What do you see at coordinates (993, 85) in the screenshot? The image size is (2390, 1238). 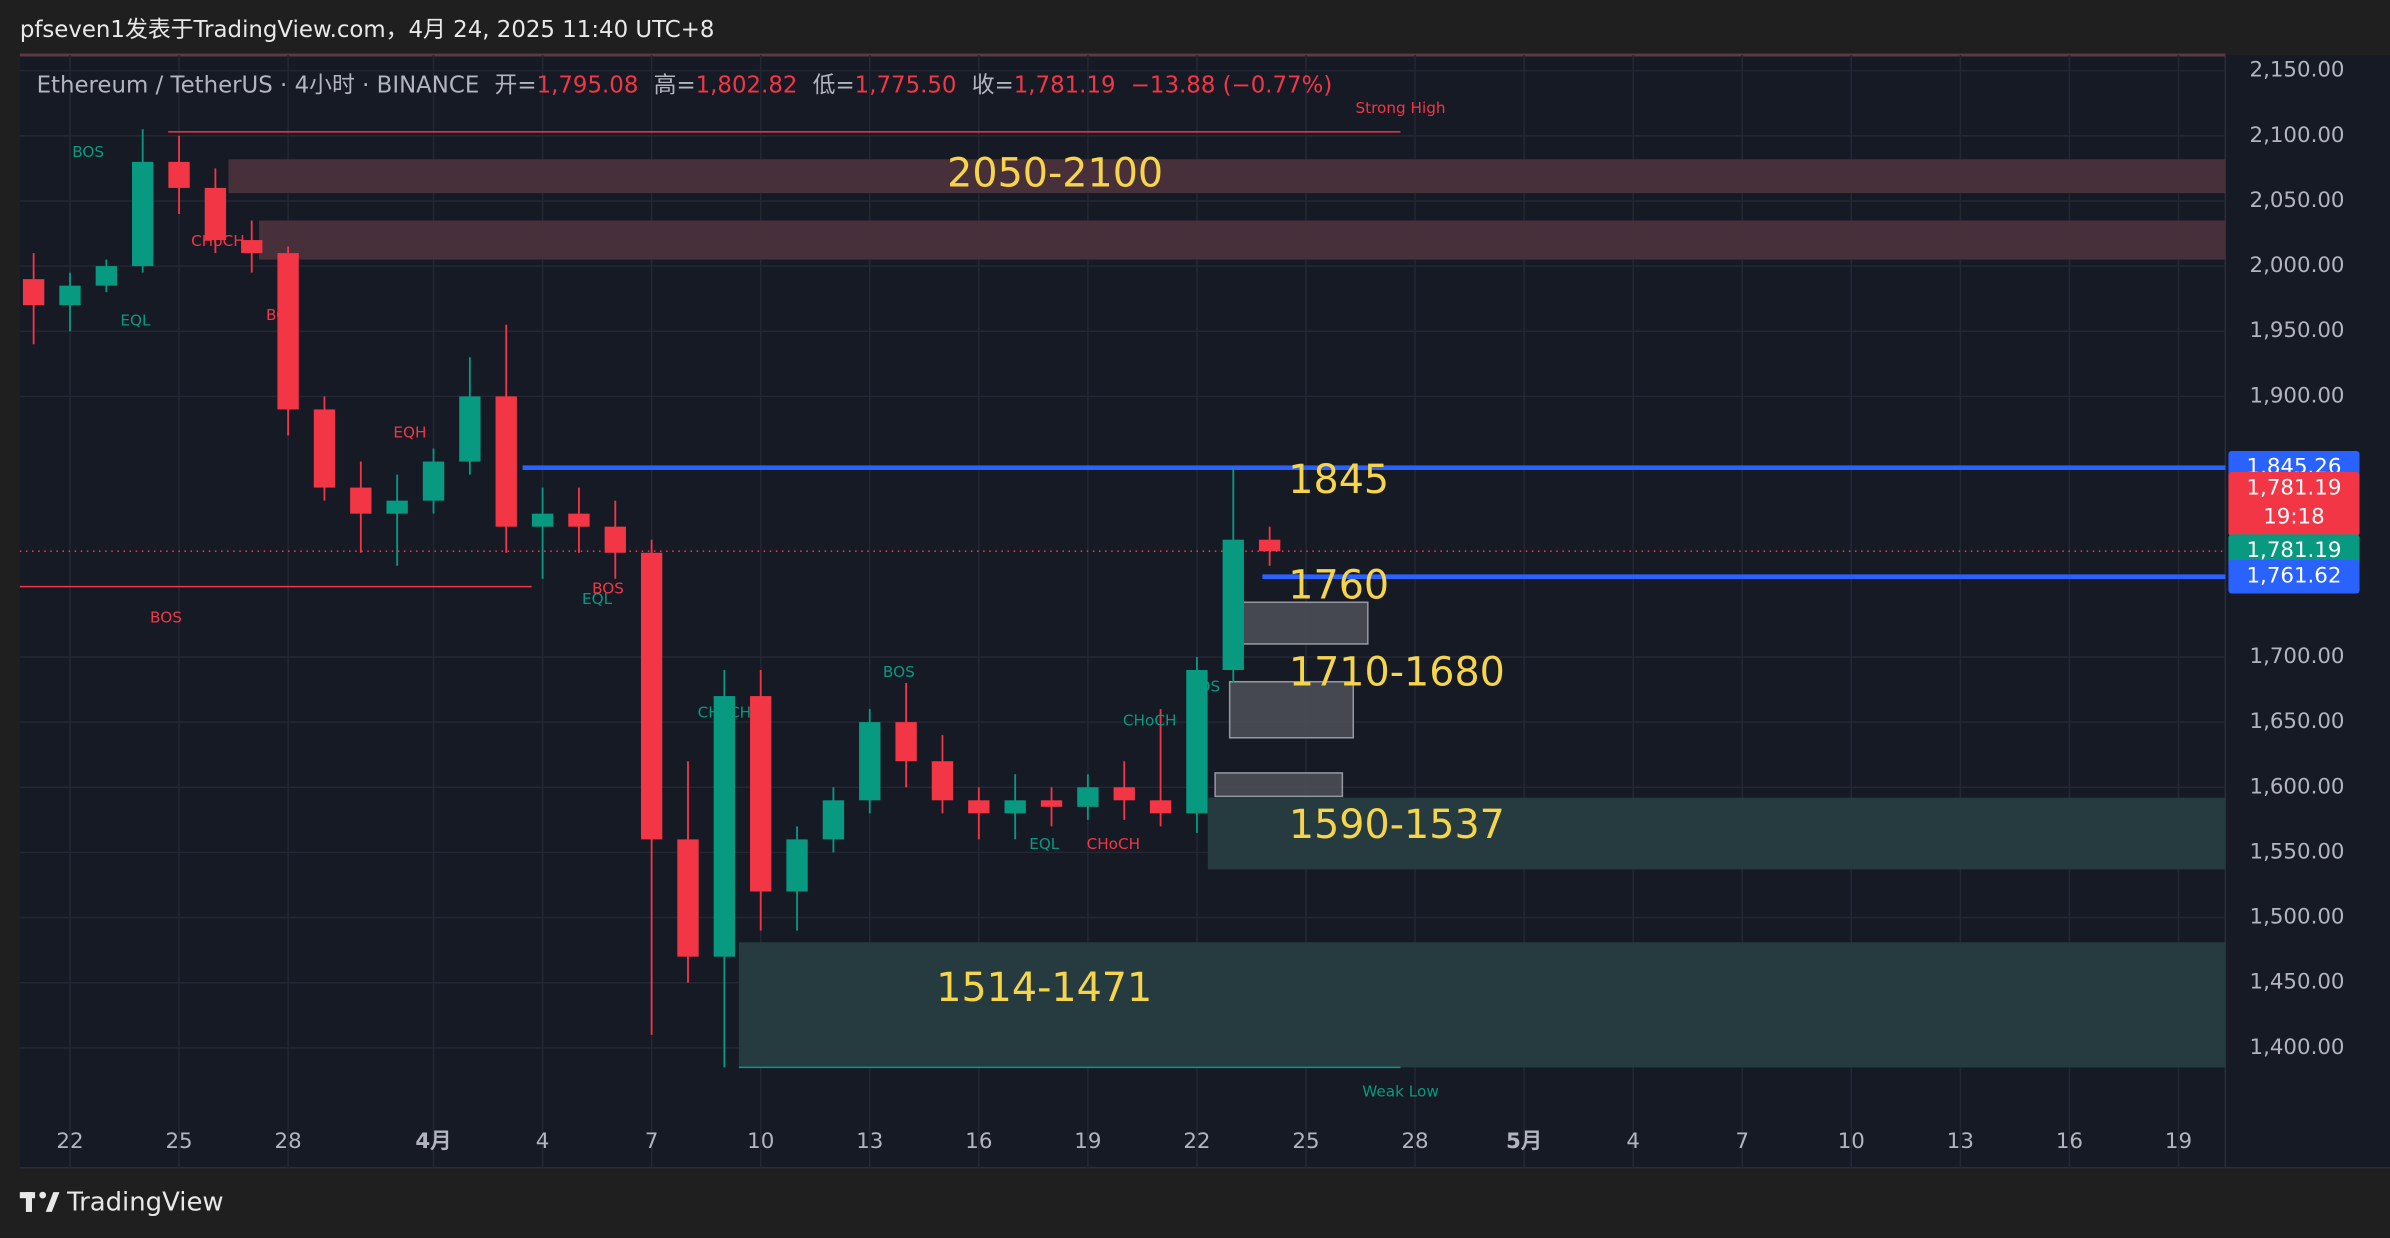 I see `close-label: 收=` at bounding box center [993, 85].